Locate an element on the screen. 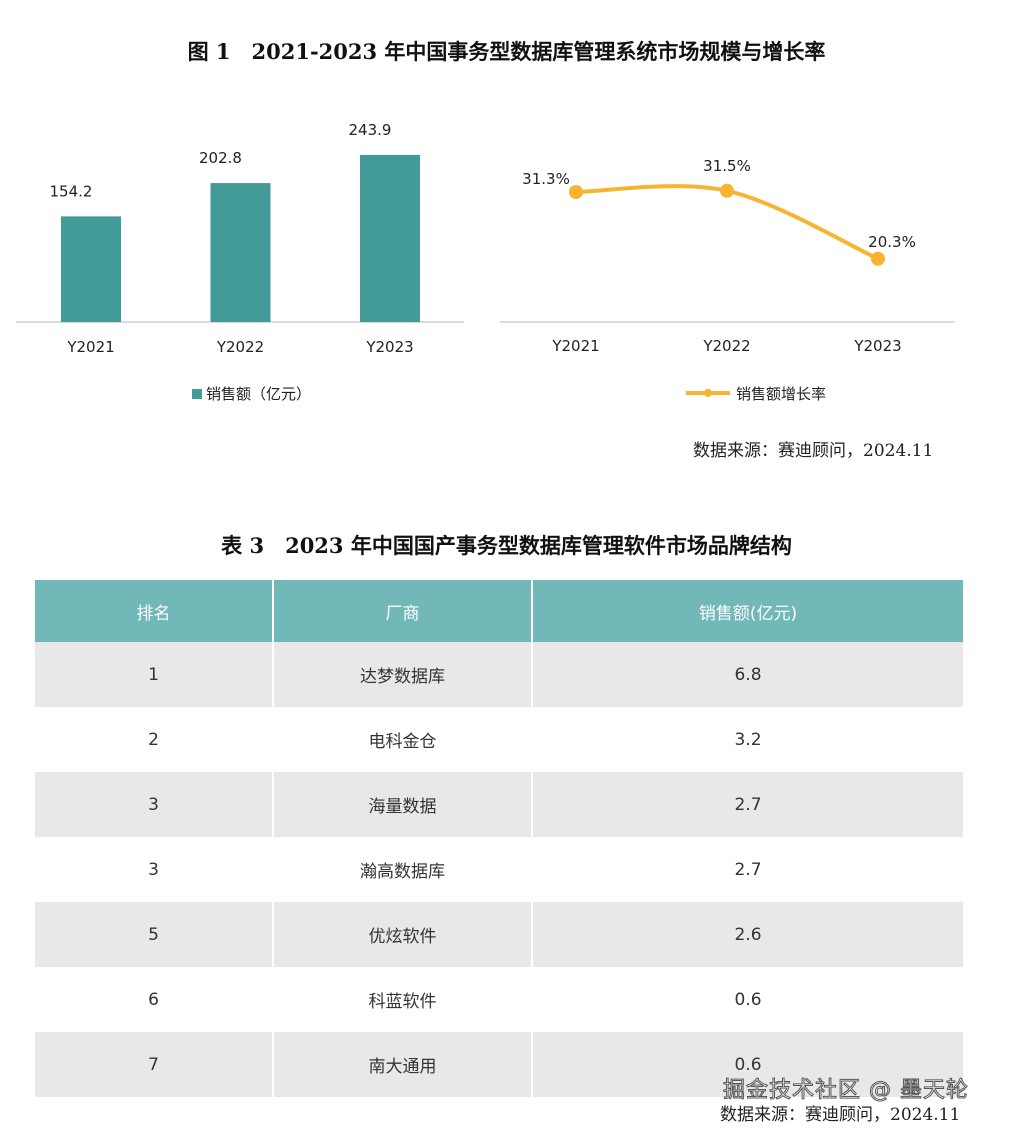 The width and height of the screenshot is (1013, 1133). bar-data-label: 243.9 is located at coordinates (370, 130).